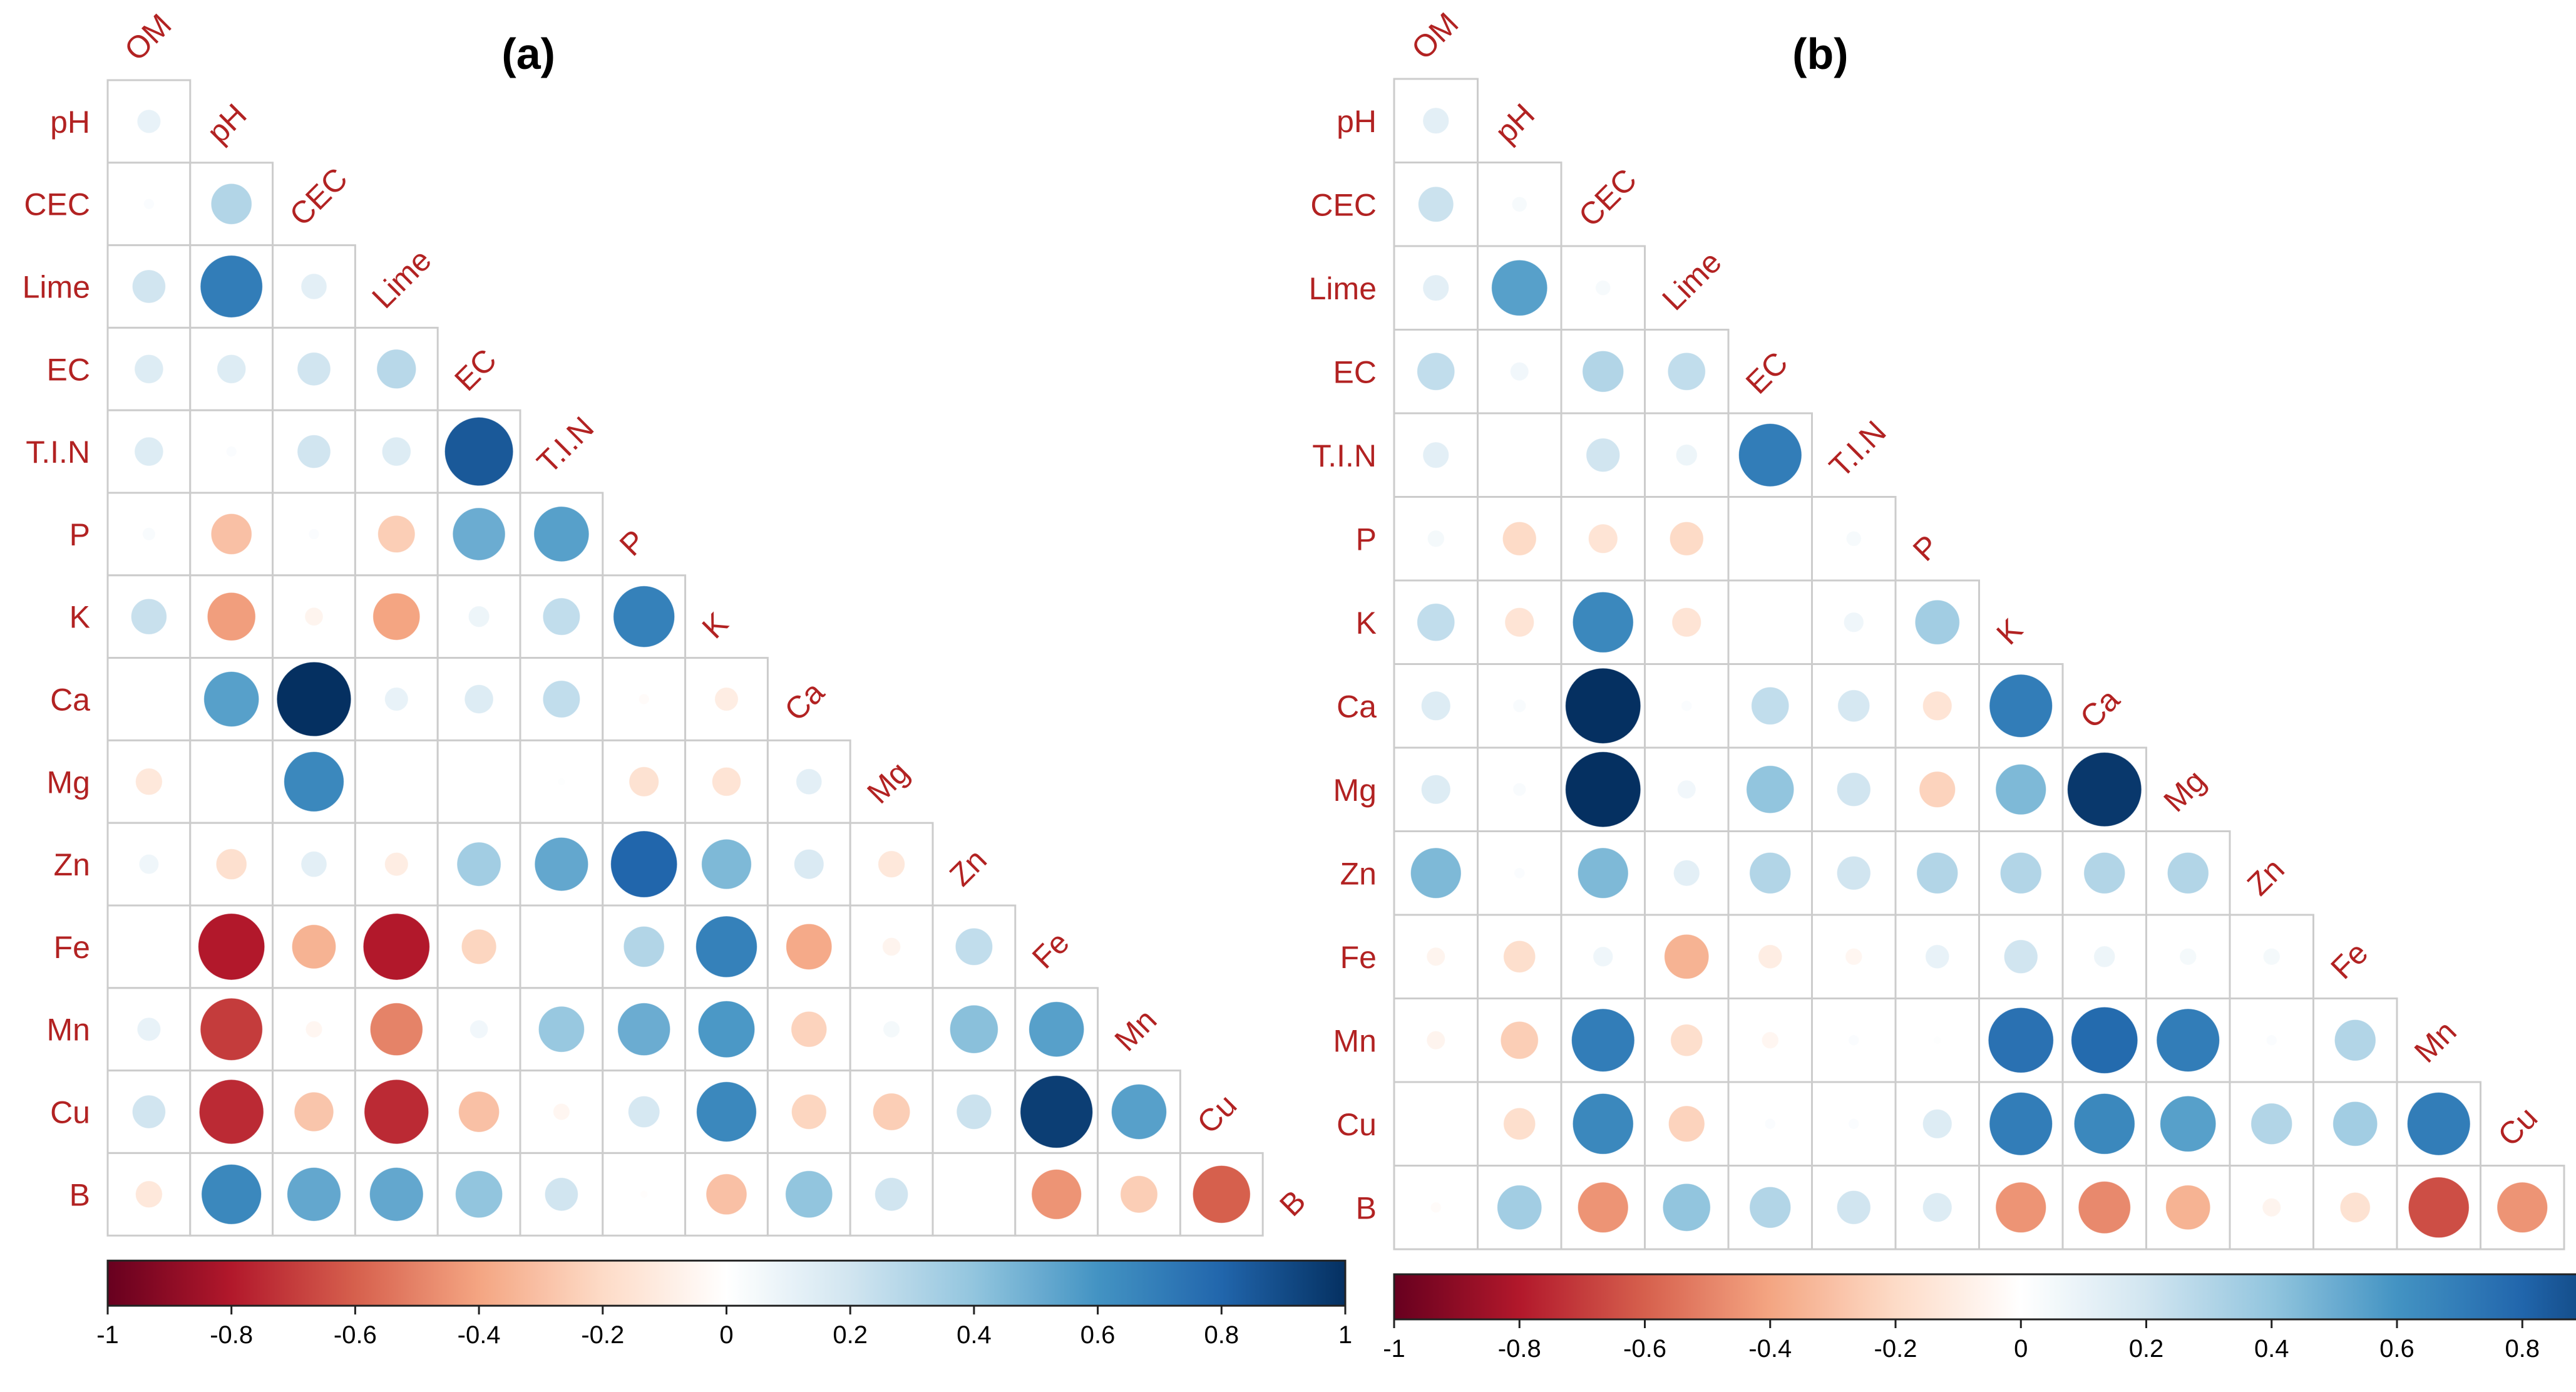 This screenshot has width=2576, height=1392. Describe the element at coordinates (644, 1029) in the screenshot. I see `corr-circle-Mn-P: Mn / P: 0.5` at that location.